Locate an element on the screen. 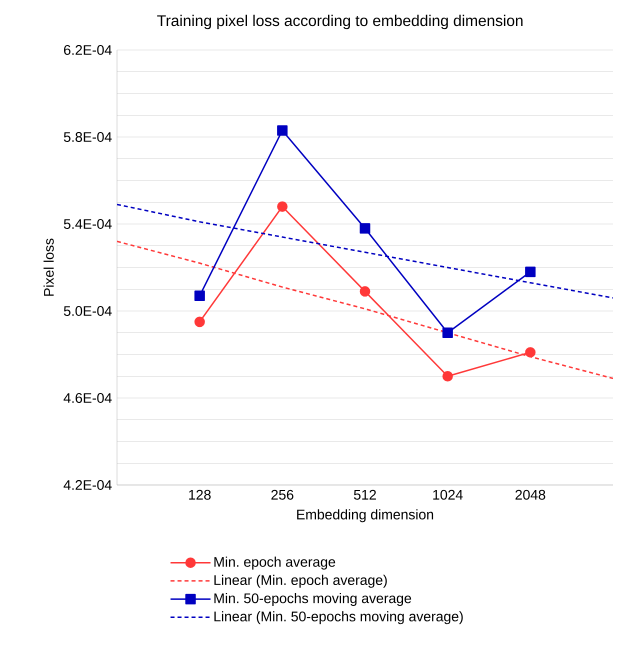 This screenshot has height=647, width=621. x-tick-label: 1024 is located at coordinates (448, 495).